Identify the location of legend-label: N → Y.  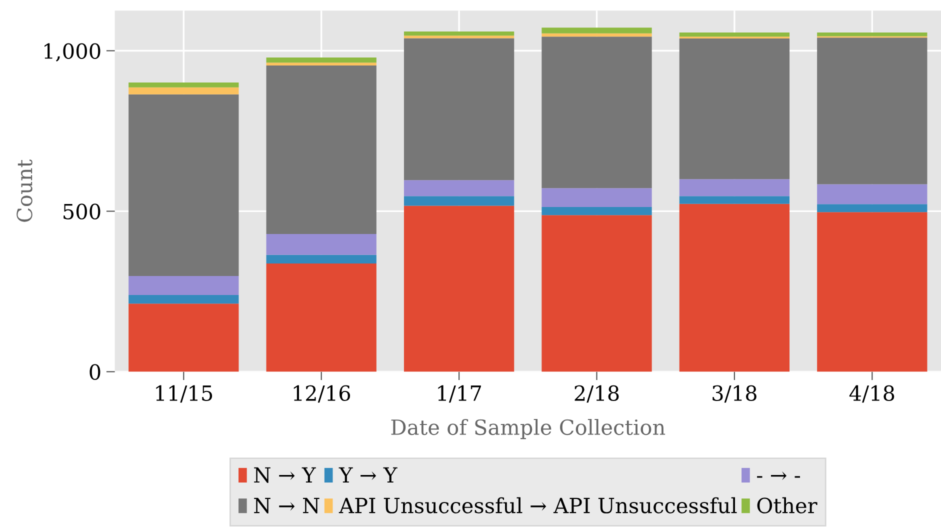
(285, 475).